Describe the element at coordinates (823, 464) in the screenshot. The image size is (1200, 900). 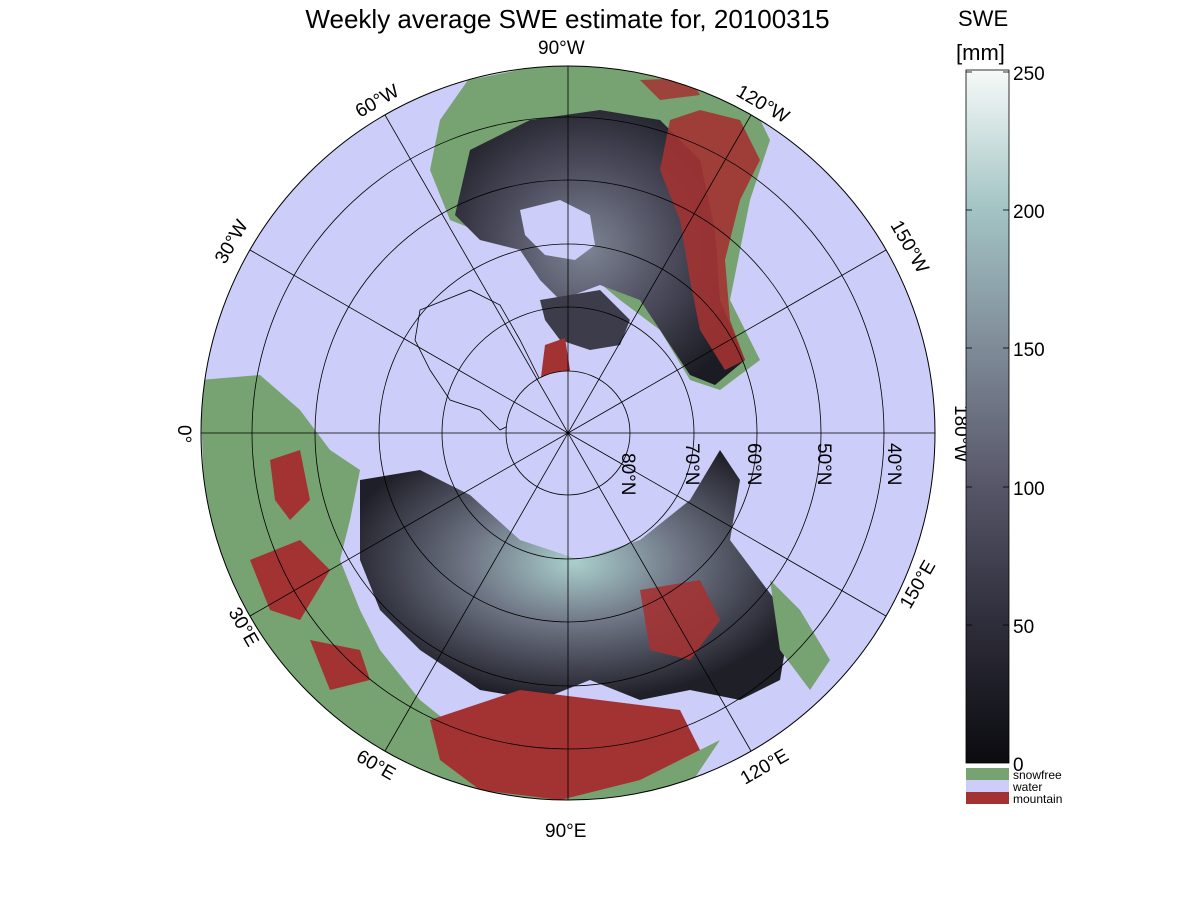
I see `parallel-label: 50°N` at that location.